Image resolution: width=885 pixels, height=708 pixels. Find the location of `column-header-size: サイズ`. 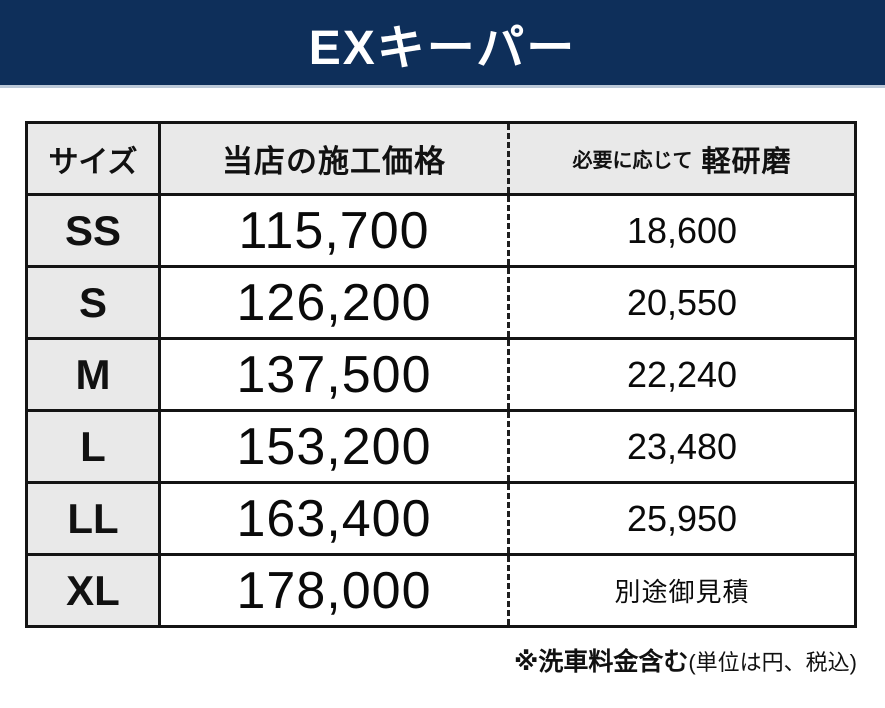

column-header-size: サイズ is located at coordinates (94, 158).